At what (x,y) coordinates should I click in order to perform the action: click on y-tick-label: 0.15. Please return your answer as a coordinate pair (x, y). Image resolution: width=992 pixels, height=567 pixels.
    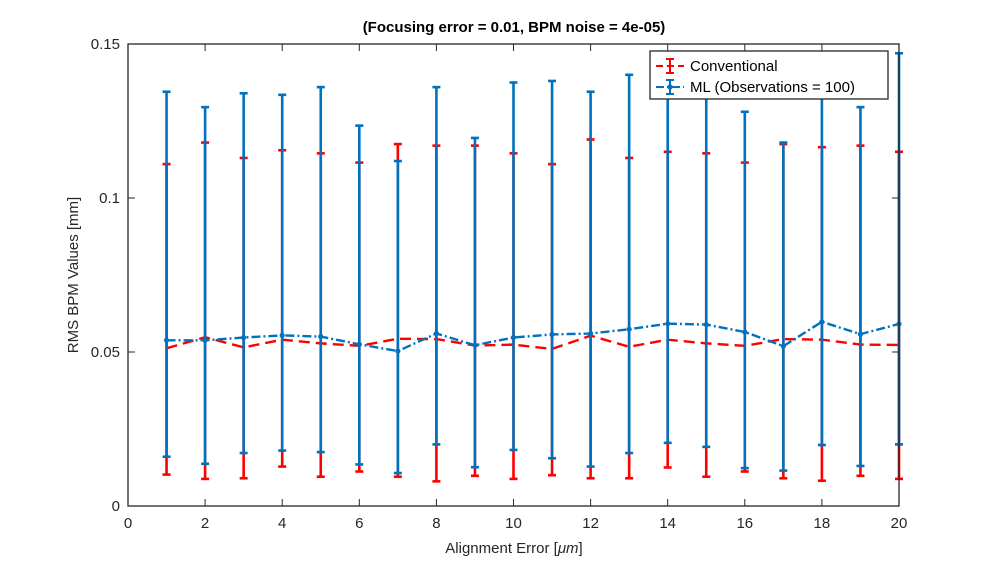
    Looking at the image, I should click on (105, 44).